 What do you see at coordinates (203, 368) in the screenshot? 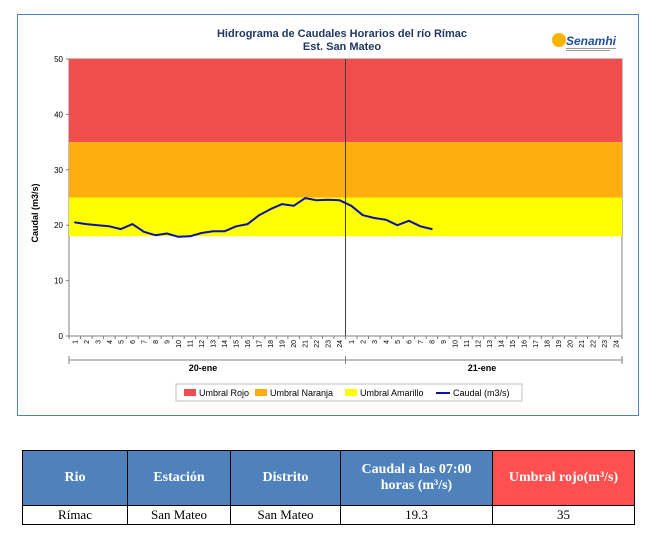
I see `day-label-20-ene: 20-ene` at bounding box center [203, 368].